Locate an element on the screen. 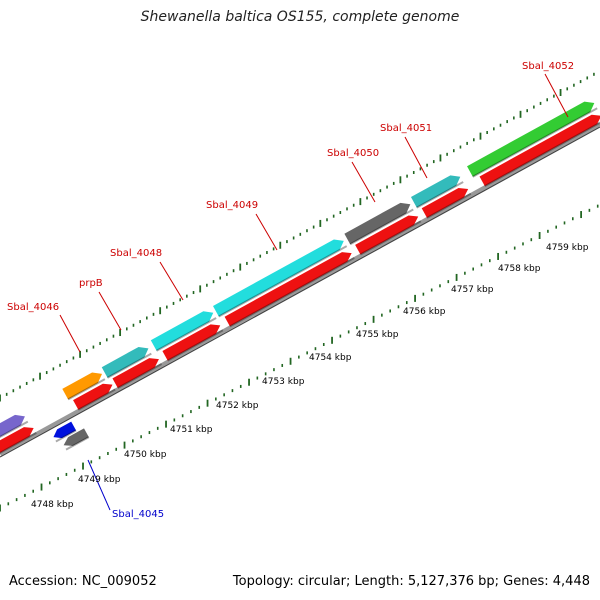 Image resolution: width=600 pixels, height=600 pixels. gene-label-prpb: prpB is located at coordinates (91, 283).